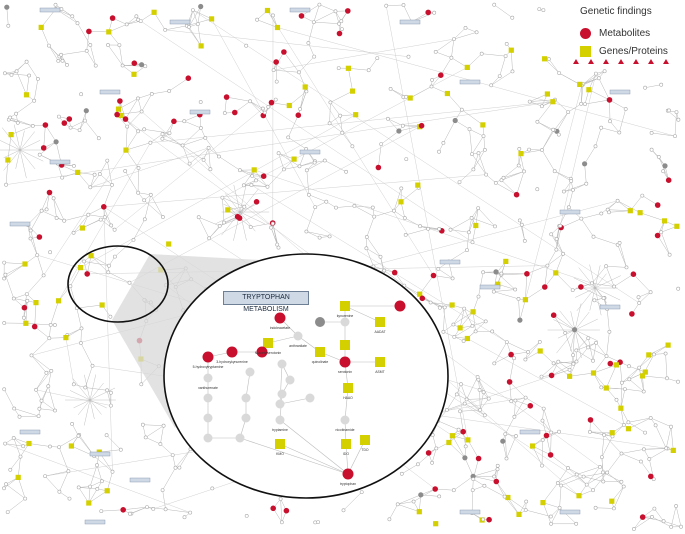 The height and width of the screenshot is (534, 685). Describe the element at coordinates (628, 51) in the screenshot. I see `legend-row-genes: Genes/Proteins` at that location.